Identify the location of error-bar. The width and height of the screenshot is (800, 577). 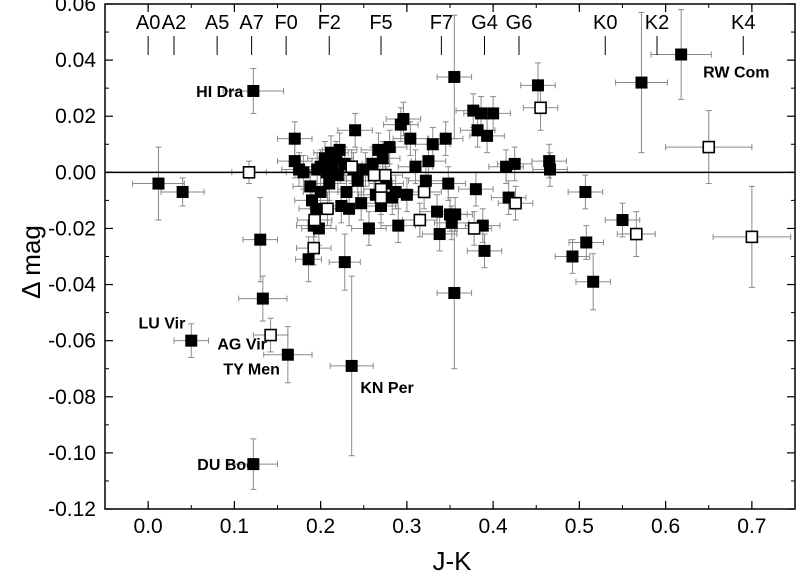
(572, 256).